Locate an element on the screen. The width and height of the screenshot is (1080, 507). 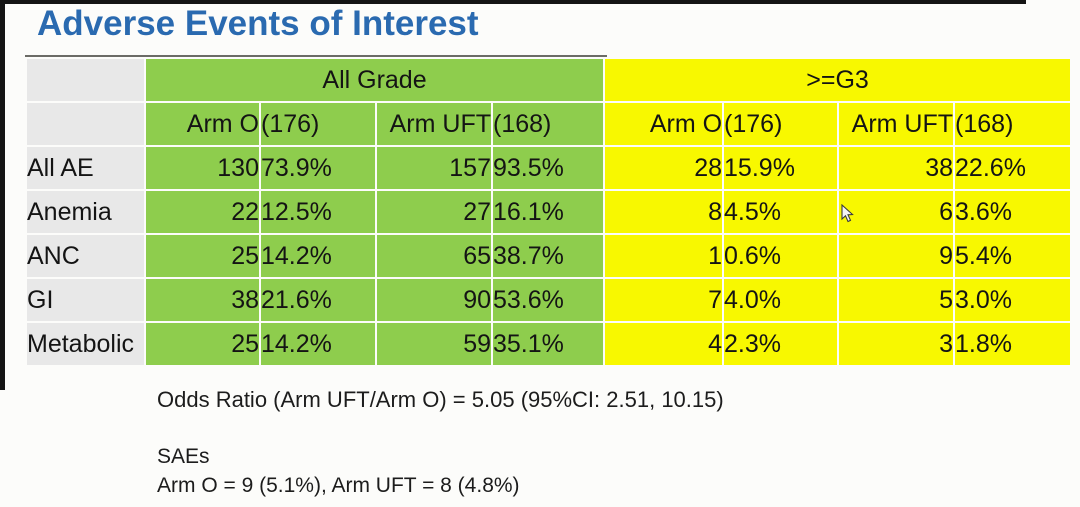
table-row: Anemia 22 12.5% 27 16.1% 8 4.5% 6 3.6% is located at coordinates (549, 212).